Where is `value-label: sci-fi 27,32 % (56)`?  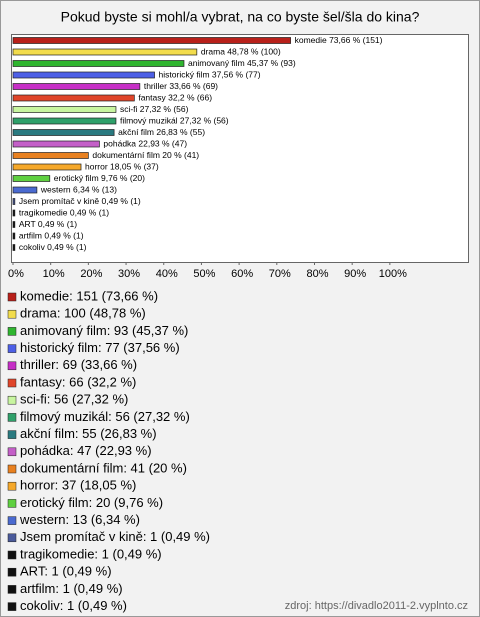 value-label: sci-fi 27,32 % (56) is located at coordinates (154, 109).